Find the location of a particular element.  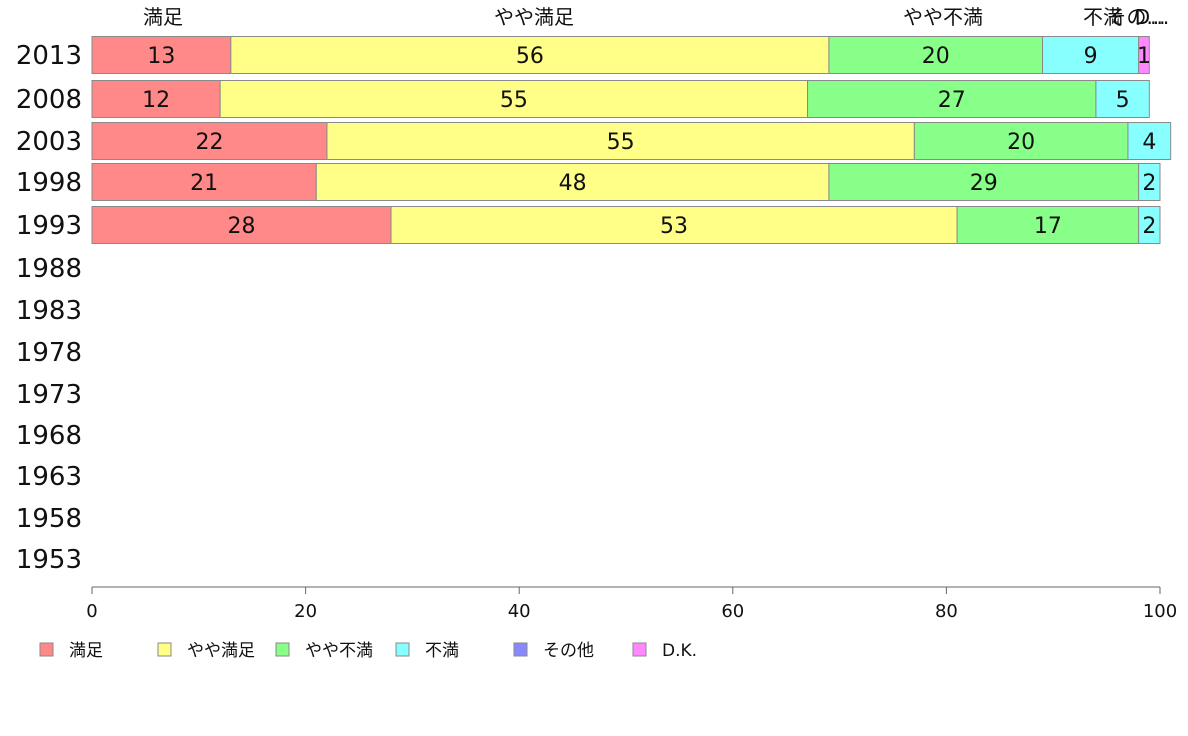

data-label: 9 is located at coordinates (1091, 56).